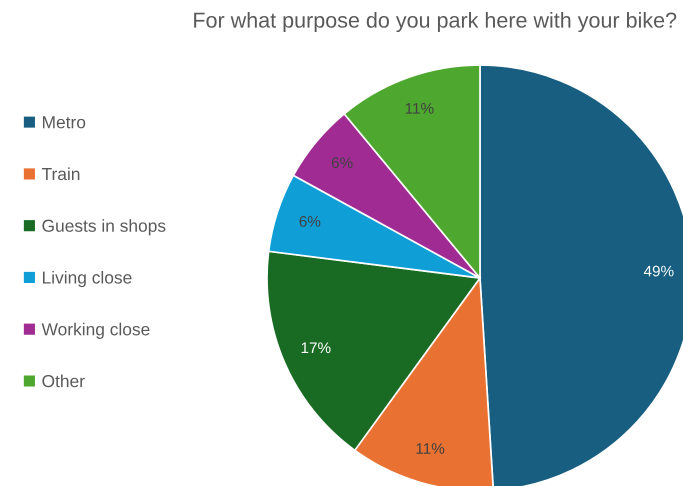 The image size is (683, 486). What do you see at coordinates (61, 173) in the screenshot?
I see `legend-label: Train` at bounding box center [61, 173].